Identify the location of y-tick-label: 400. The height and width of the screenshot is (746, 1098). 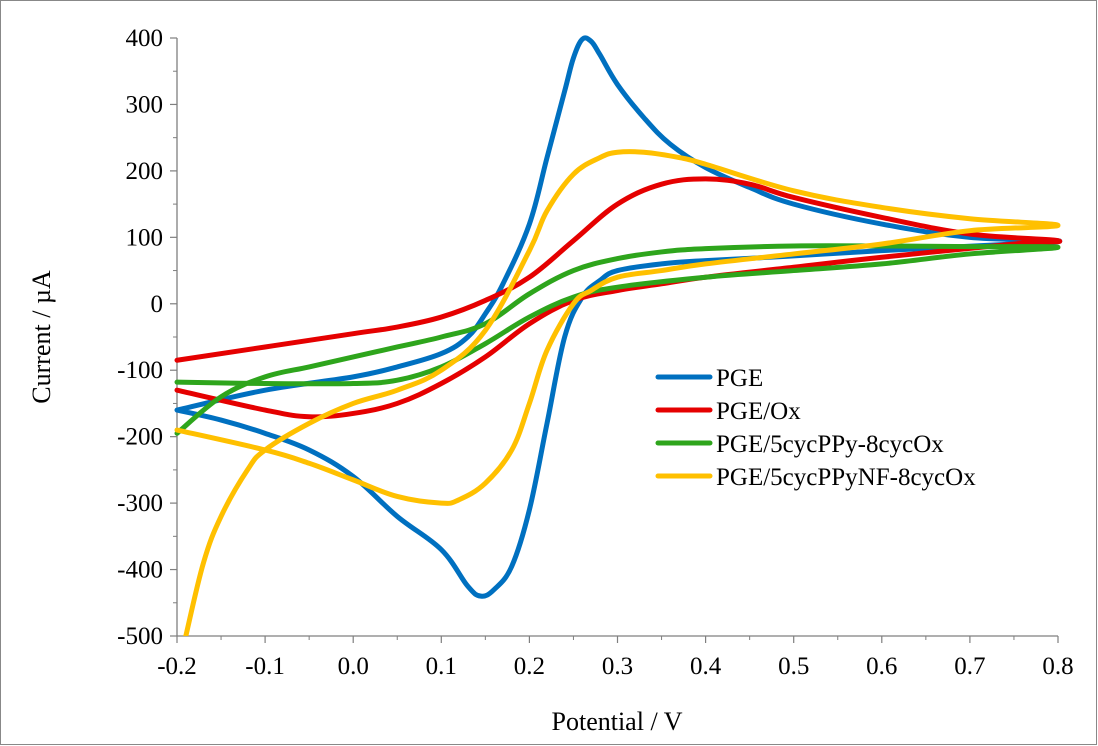
(145, 38).